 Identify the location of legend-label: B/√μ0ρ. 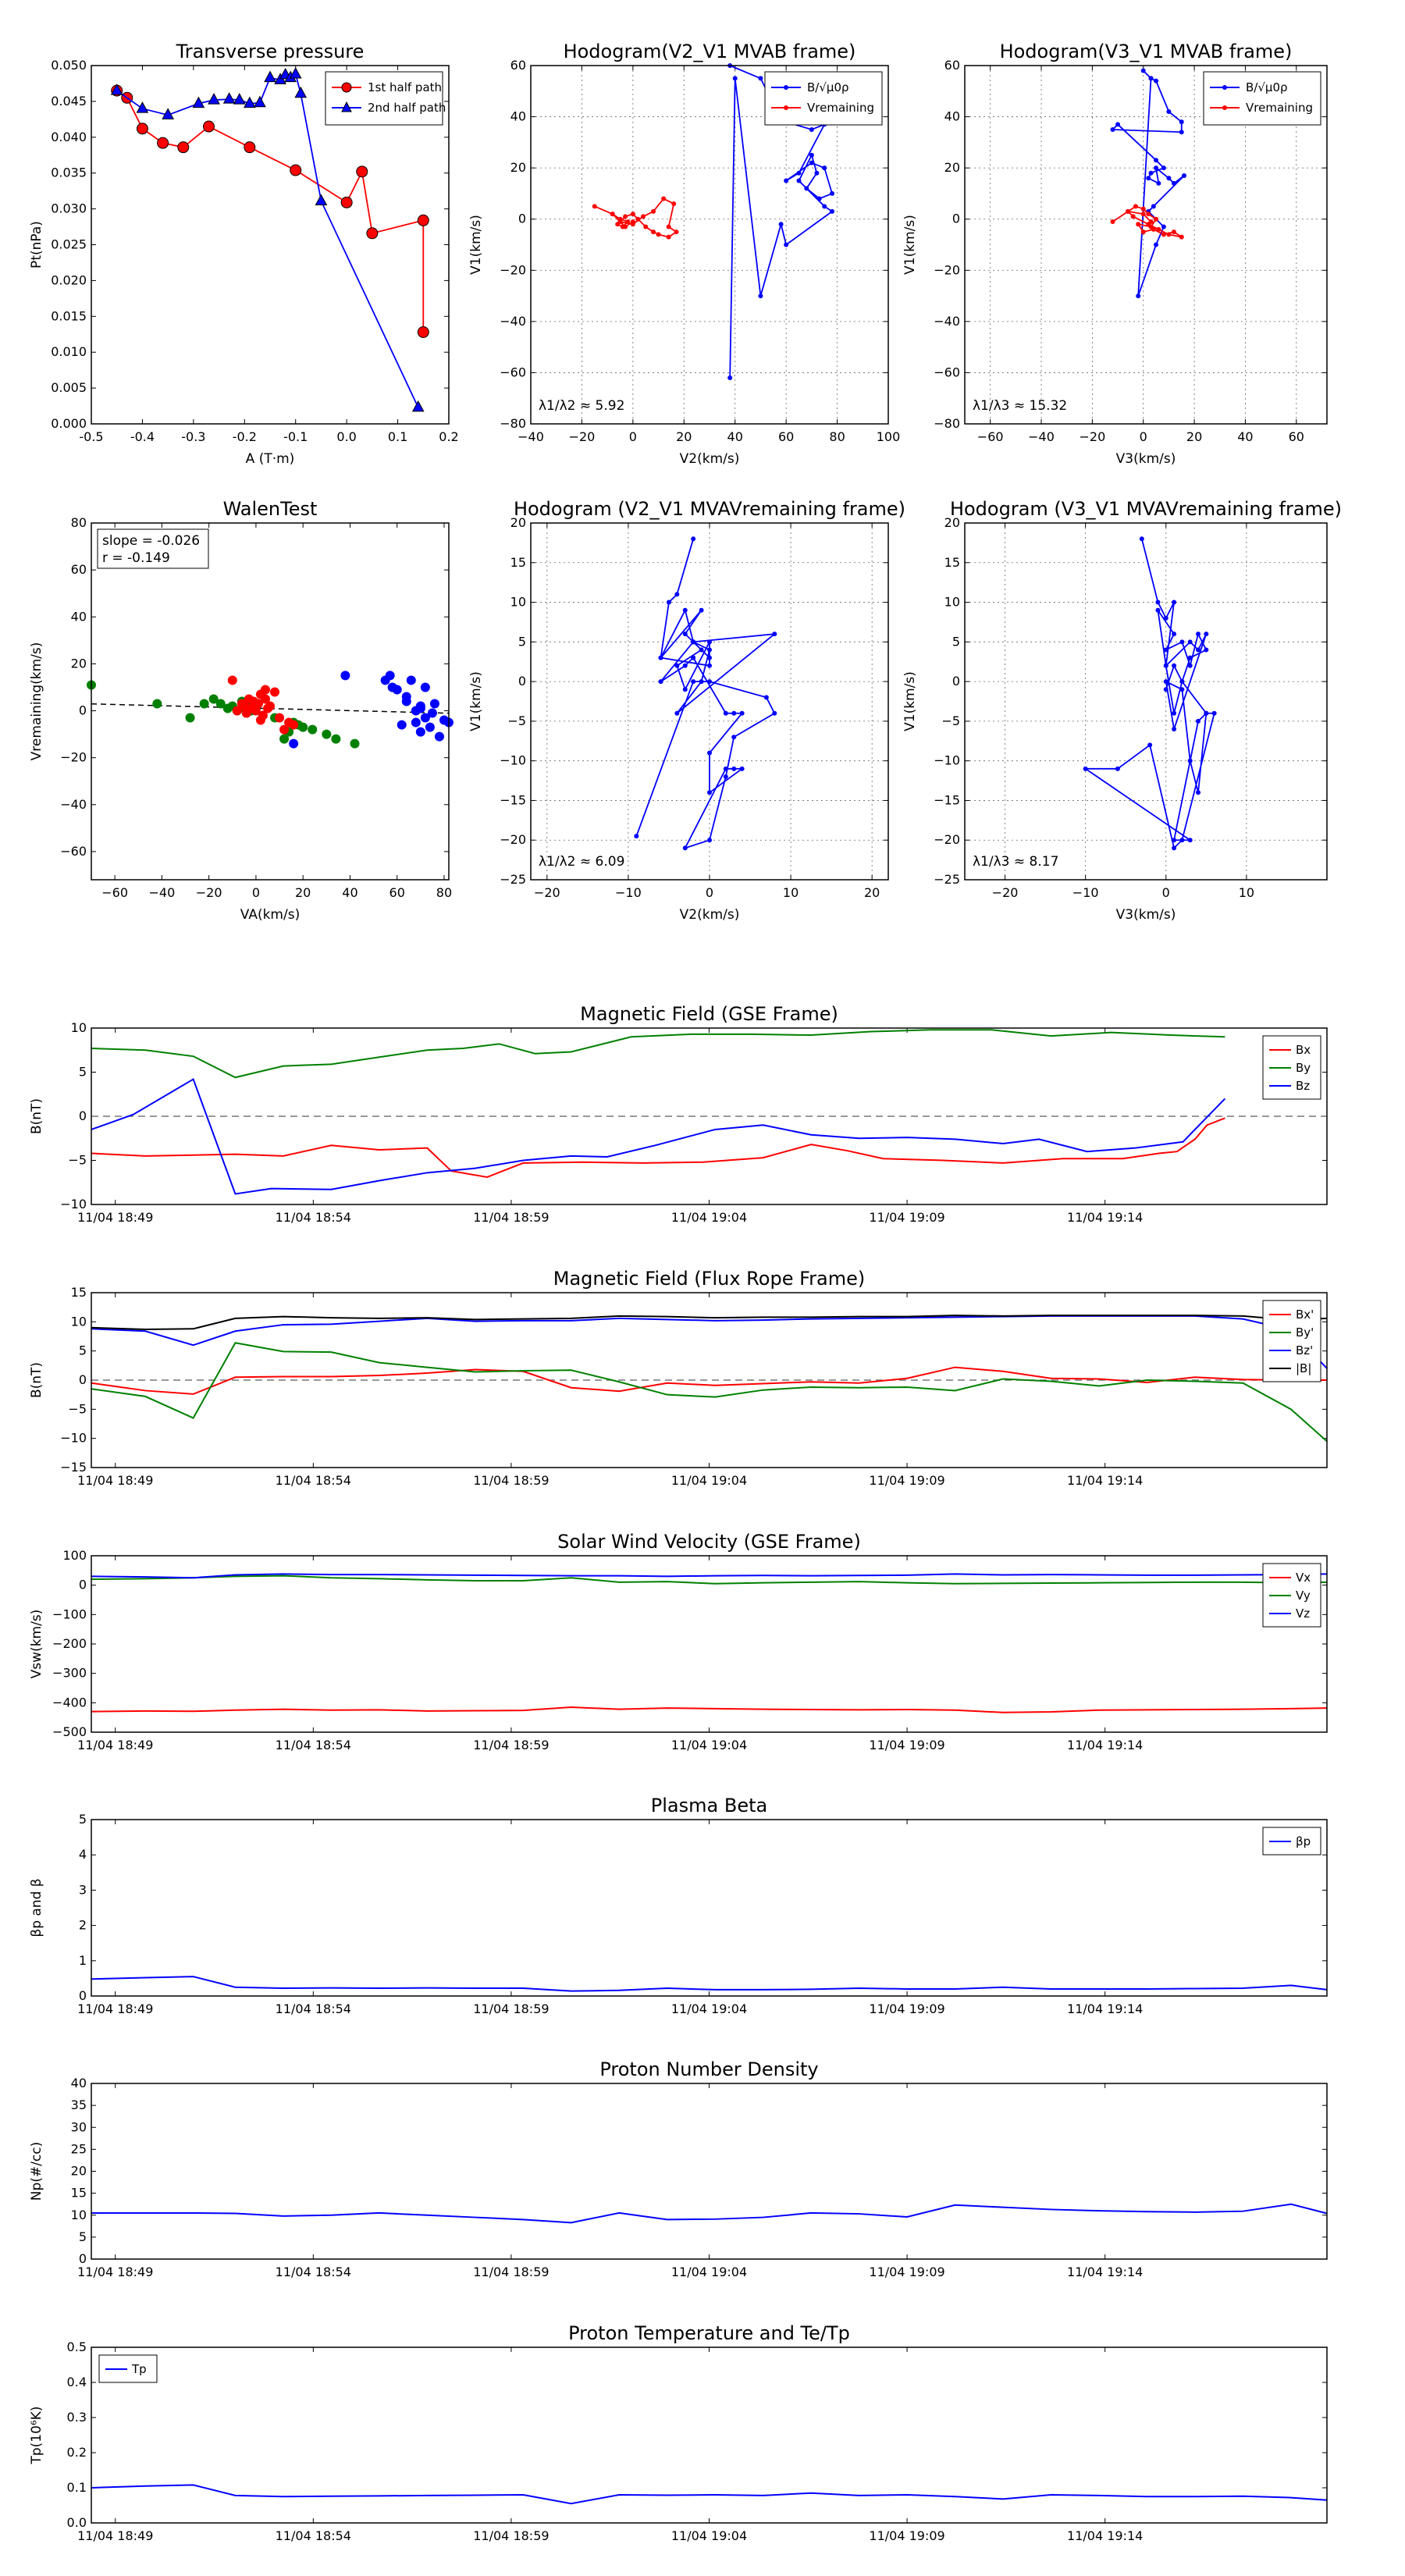
(828, 87).